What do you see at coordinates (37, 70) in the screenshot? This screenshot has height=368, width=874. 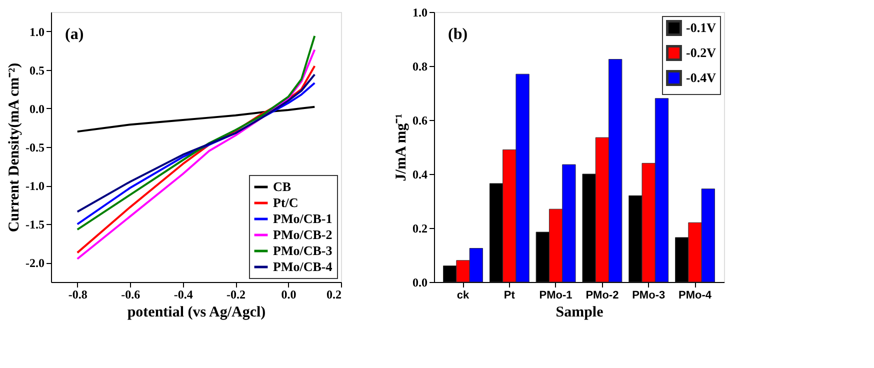 I see `y-tick-label: 0.5` at bounding box center [37, 70].